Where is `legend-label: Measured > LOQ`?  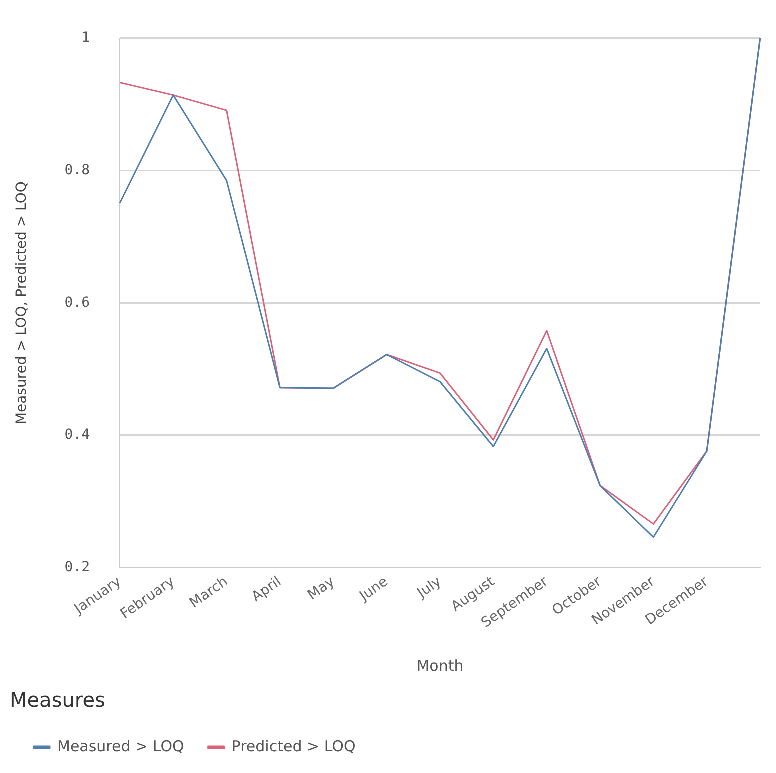
legend-label: Measured > LOQ is located at coordinates (121, 746).